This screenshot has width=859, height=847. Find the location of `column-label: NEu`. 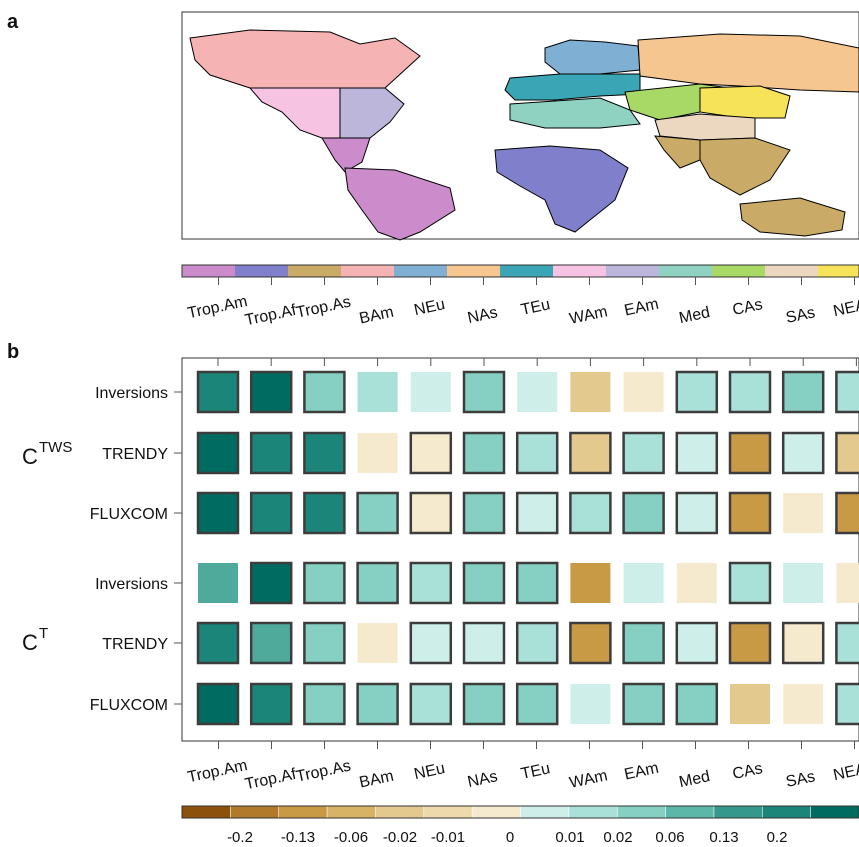

column-label: NEu is located at coordinates (430, 771).